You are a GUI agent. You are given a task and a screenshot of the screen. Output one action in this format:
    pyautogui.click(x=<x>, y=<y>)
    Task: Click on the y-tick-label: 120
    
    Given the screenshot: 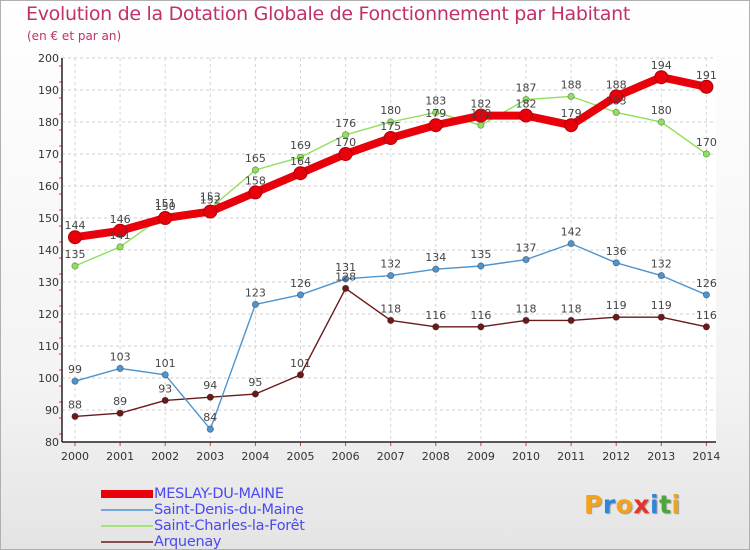 What is the action you would take?
    pyautogui.click(x=48, y=314)
    